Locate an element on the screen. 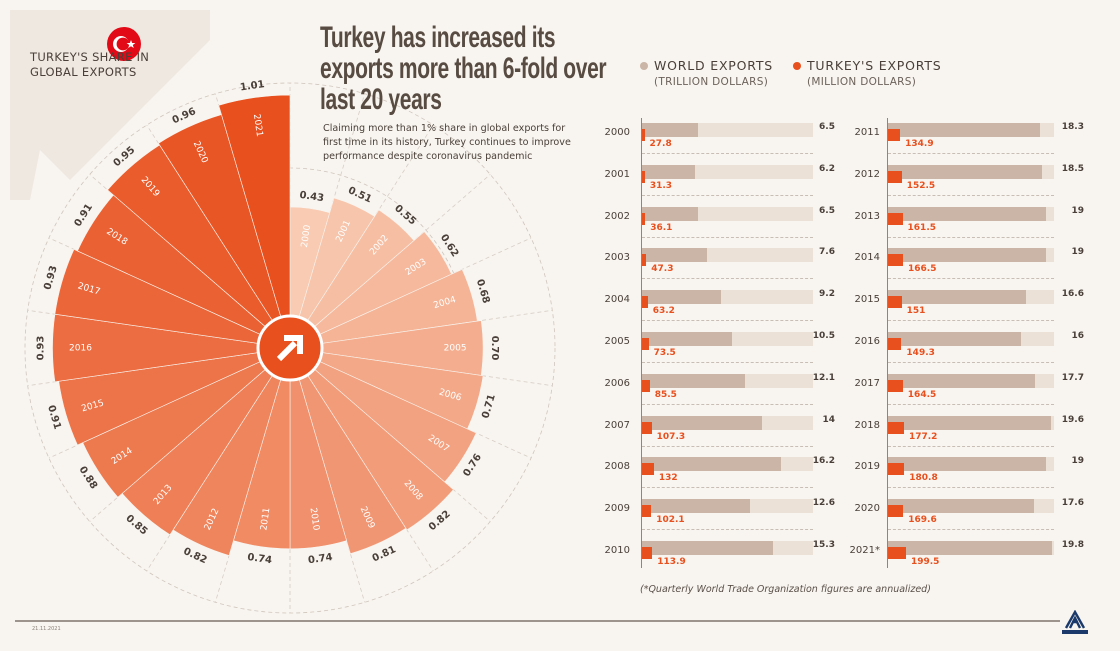 The image size is (1120, 651). wedge-value-label: 0.81 is located at coordinates (384, 554).